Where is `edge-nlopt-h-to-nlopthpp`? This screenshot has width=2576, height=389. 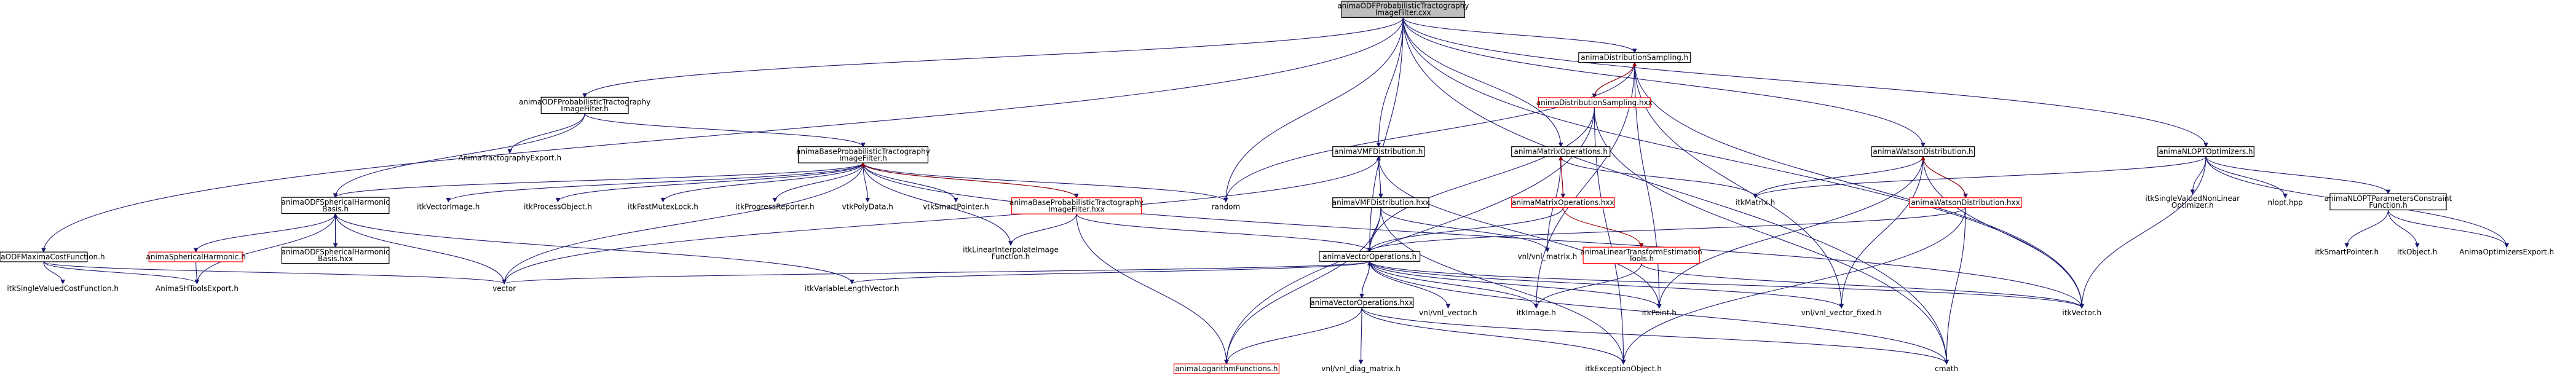
edge-nlopt-h-to-nlopthpp is located at coordinates (2246, 177).